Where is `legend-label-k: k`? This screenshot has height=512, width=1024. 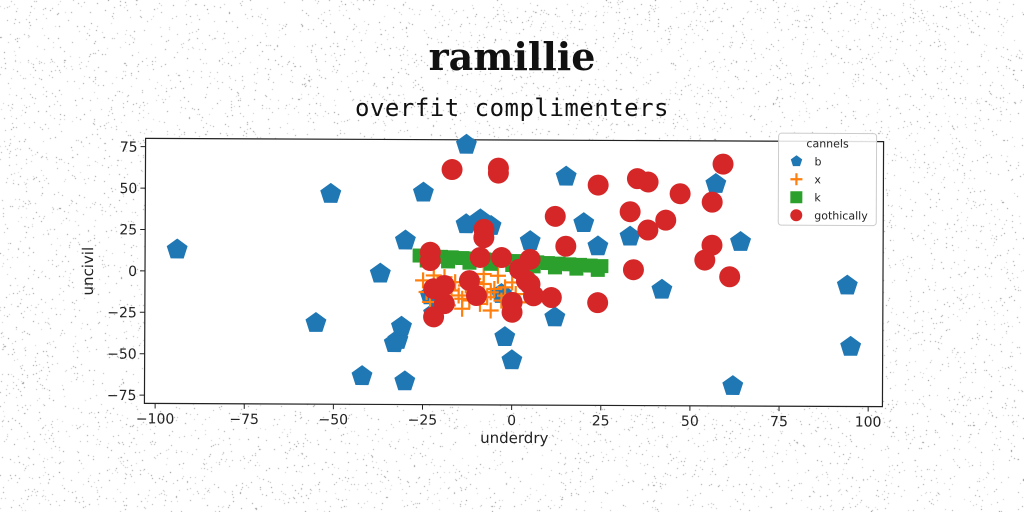
legend-label-k: k is located at coordinates (817, 197).